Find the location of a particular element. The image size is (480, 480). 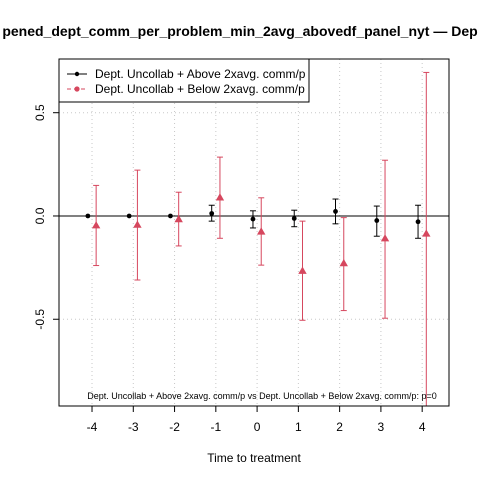

y-axis: -0.5 0.0 0.5 is located at coordinates (46, 217).